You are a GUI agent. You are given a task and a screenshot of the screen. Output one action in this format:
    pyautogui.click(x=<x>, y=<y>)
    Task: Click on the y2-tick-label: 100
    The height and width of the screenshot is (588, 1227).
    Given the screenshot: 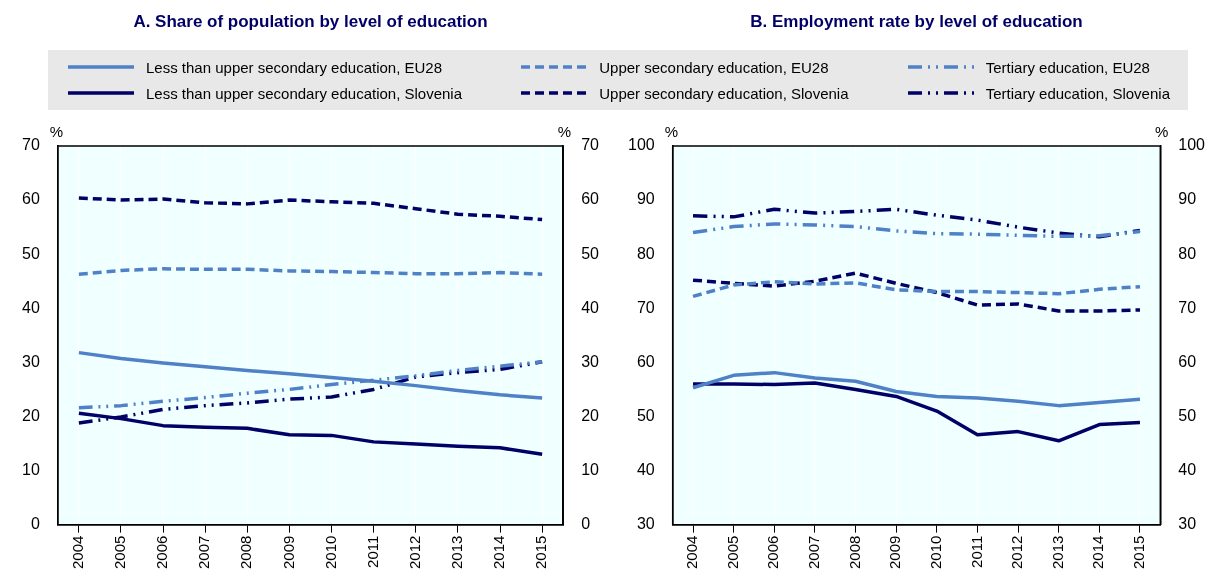 What is the action you would take?
    pyautogui.click(x=1192, y=145)
    